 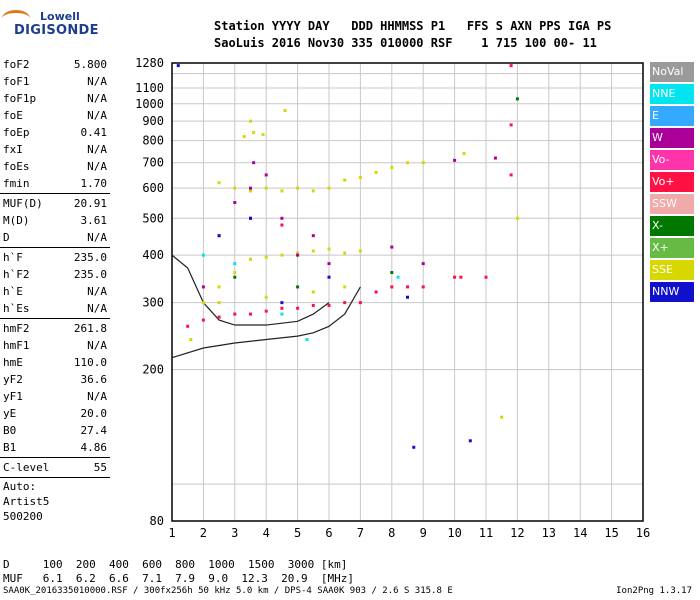 What do you see at coordinates (55, 447) in the screenshot?
I see `param-row: B1 4.86` at bounding box center [55, 447].